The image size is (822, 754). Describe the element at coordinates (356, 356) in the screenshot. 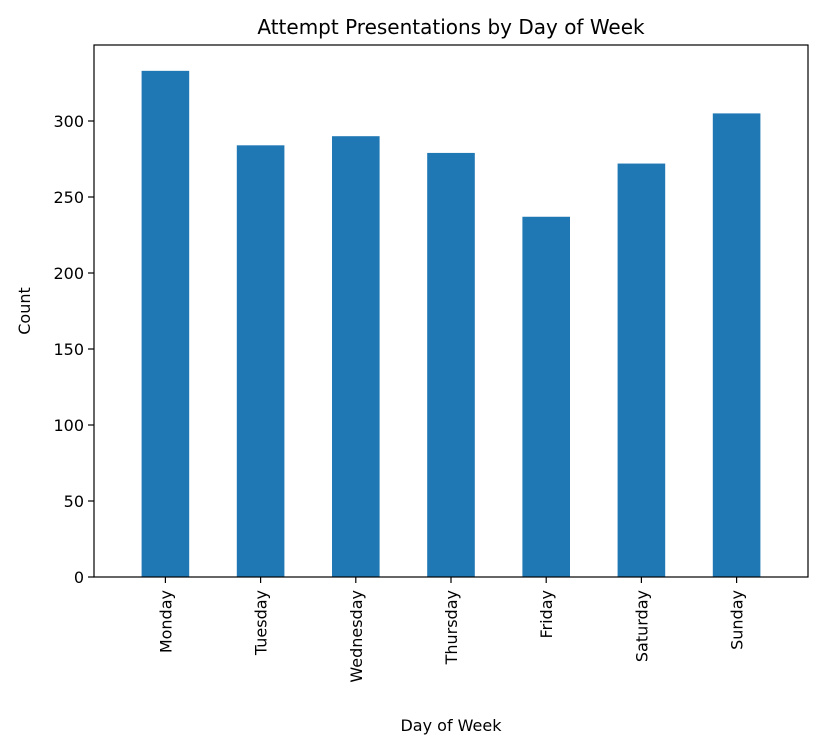

I see `bar-wednesday` at that location.